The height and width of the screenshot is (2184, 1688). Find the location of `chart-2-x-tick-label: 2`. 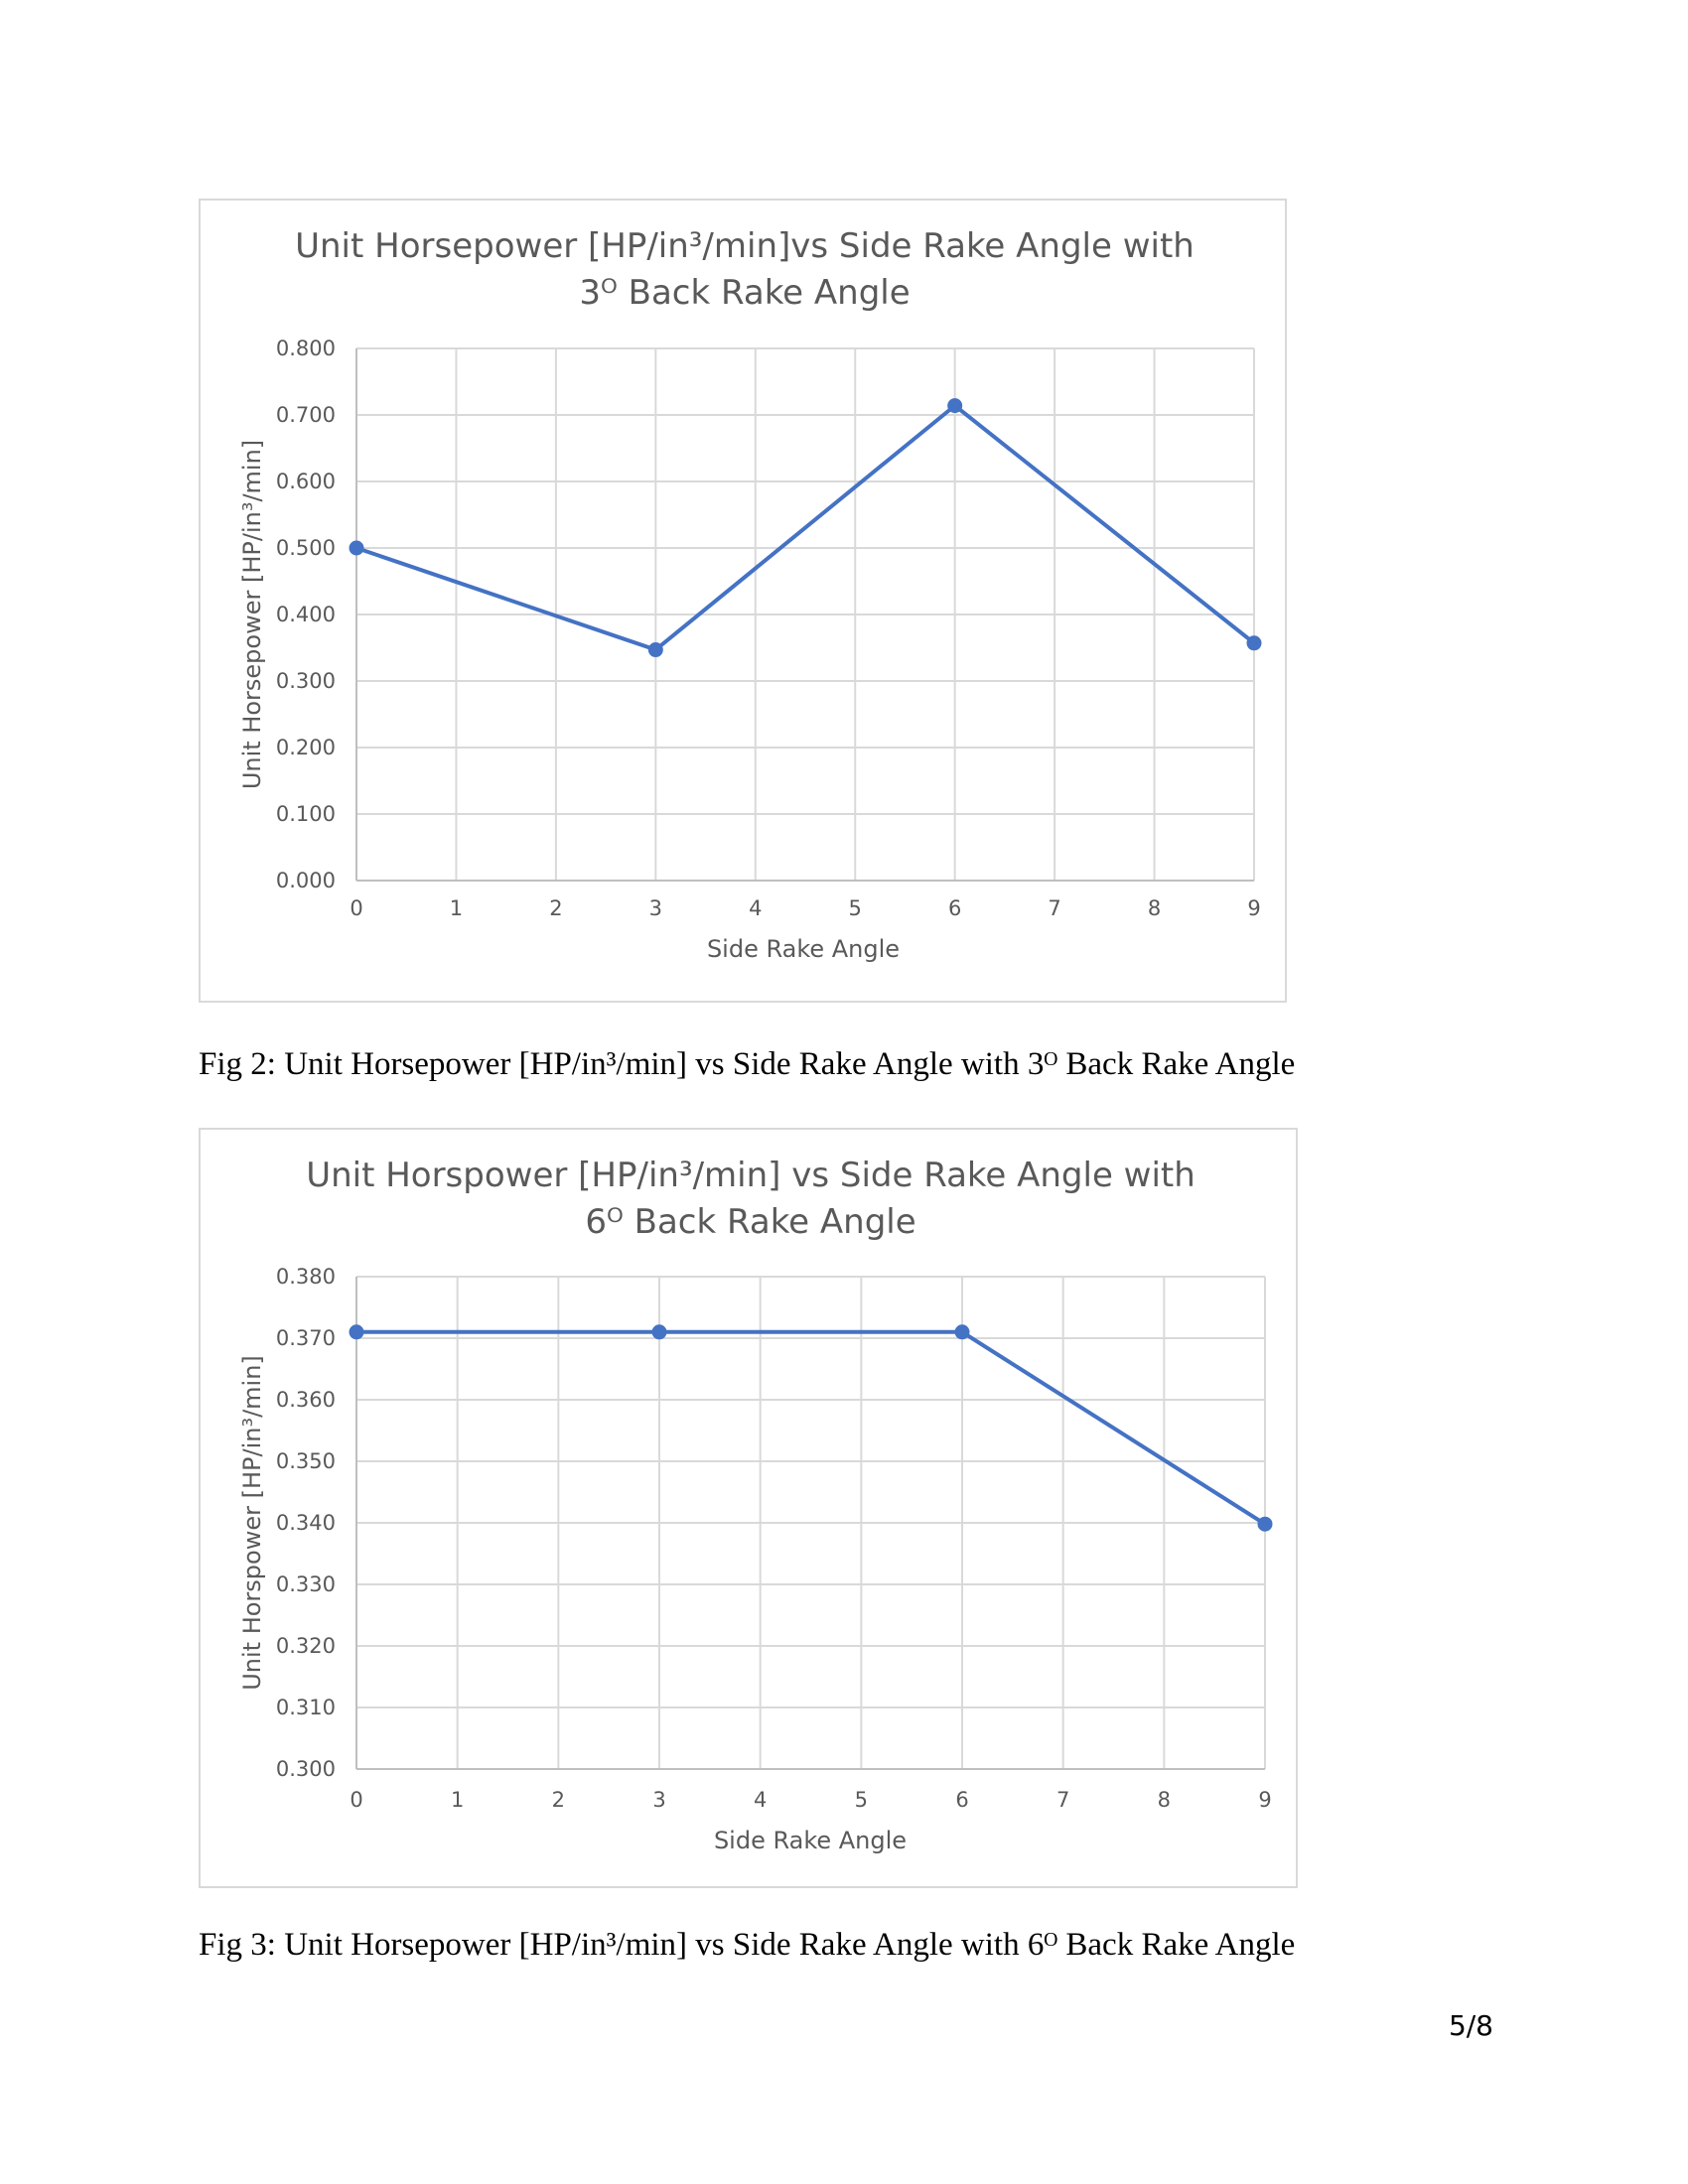

chart-2-x-tick-label: 2 is located at coordinates (558, 1800).